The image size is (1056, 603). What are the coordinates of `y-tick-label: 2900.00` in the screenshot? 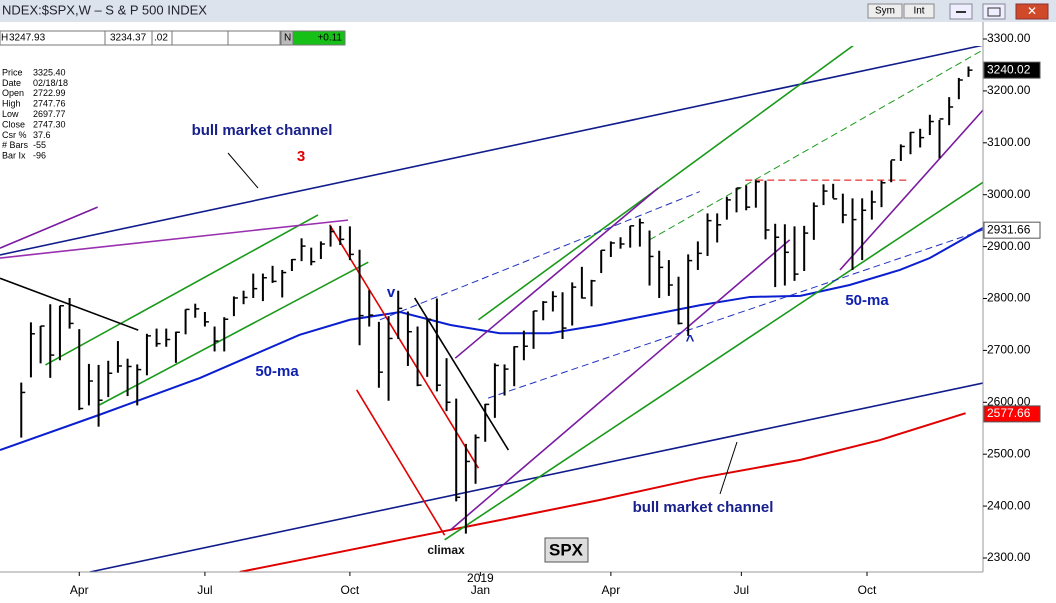 It's located at (1009, 246).